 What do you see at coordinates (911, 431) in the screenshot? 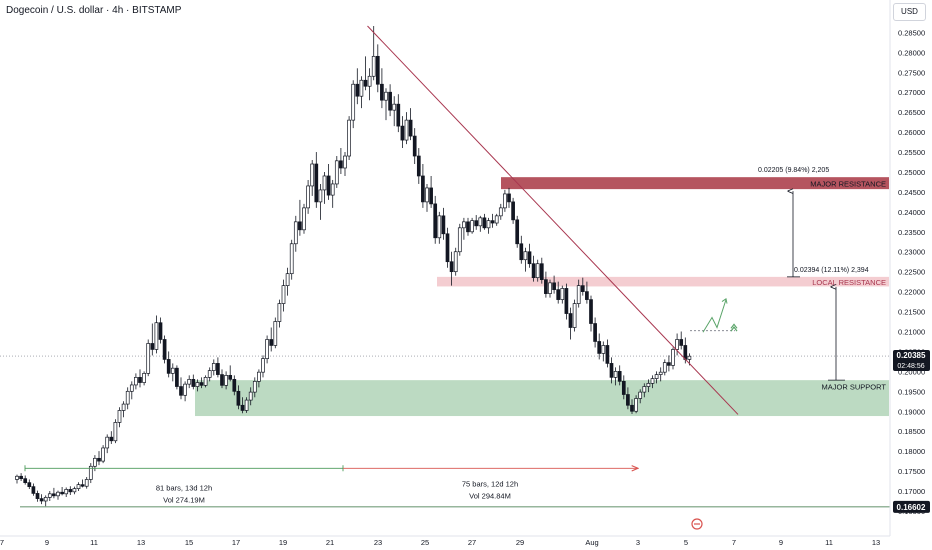
I see `price-tick: 0.18500` at bounding box center [911, 431].